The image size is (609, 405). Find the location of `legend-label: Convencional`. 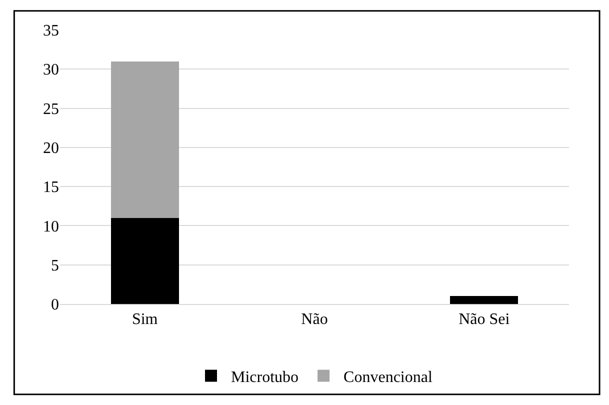

legend-label: Convencional is located at coordinates (388, 377).